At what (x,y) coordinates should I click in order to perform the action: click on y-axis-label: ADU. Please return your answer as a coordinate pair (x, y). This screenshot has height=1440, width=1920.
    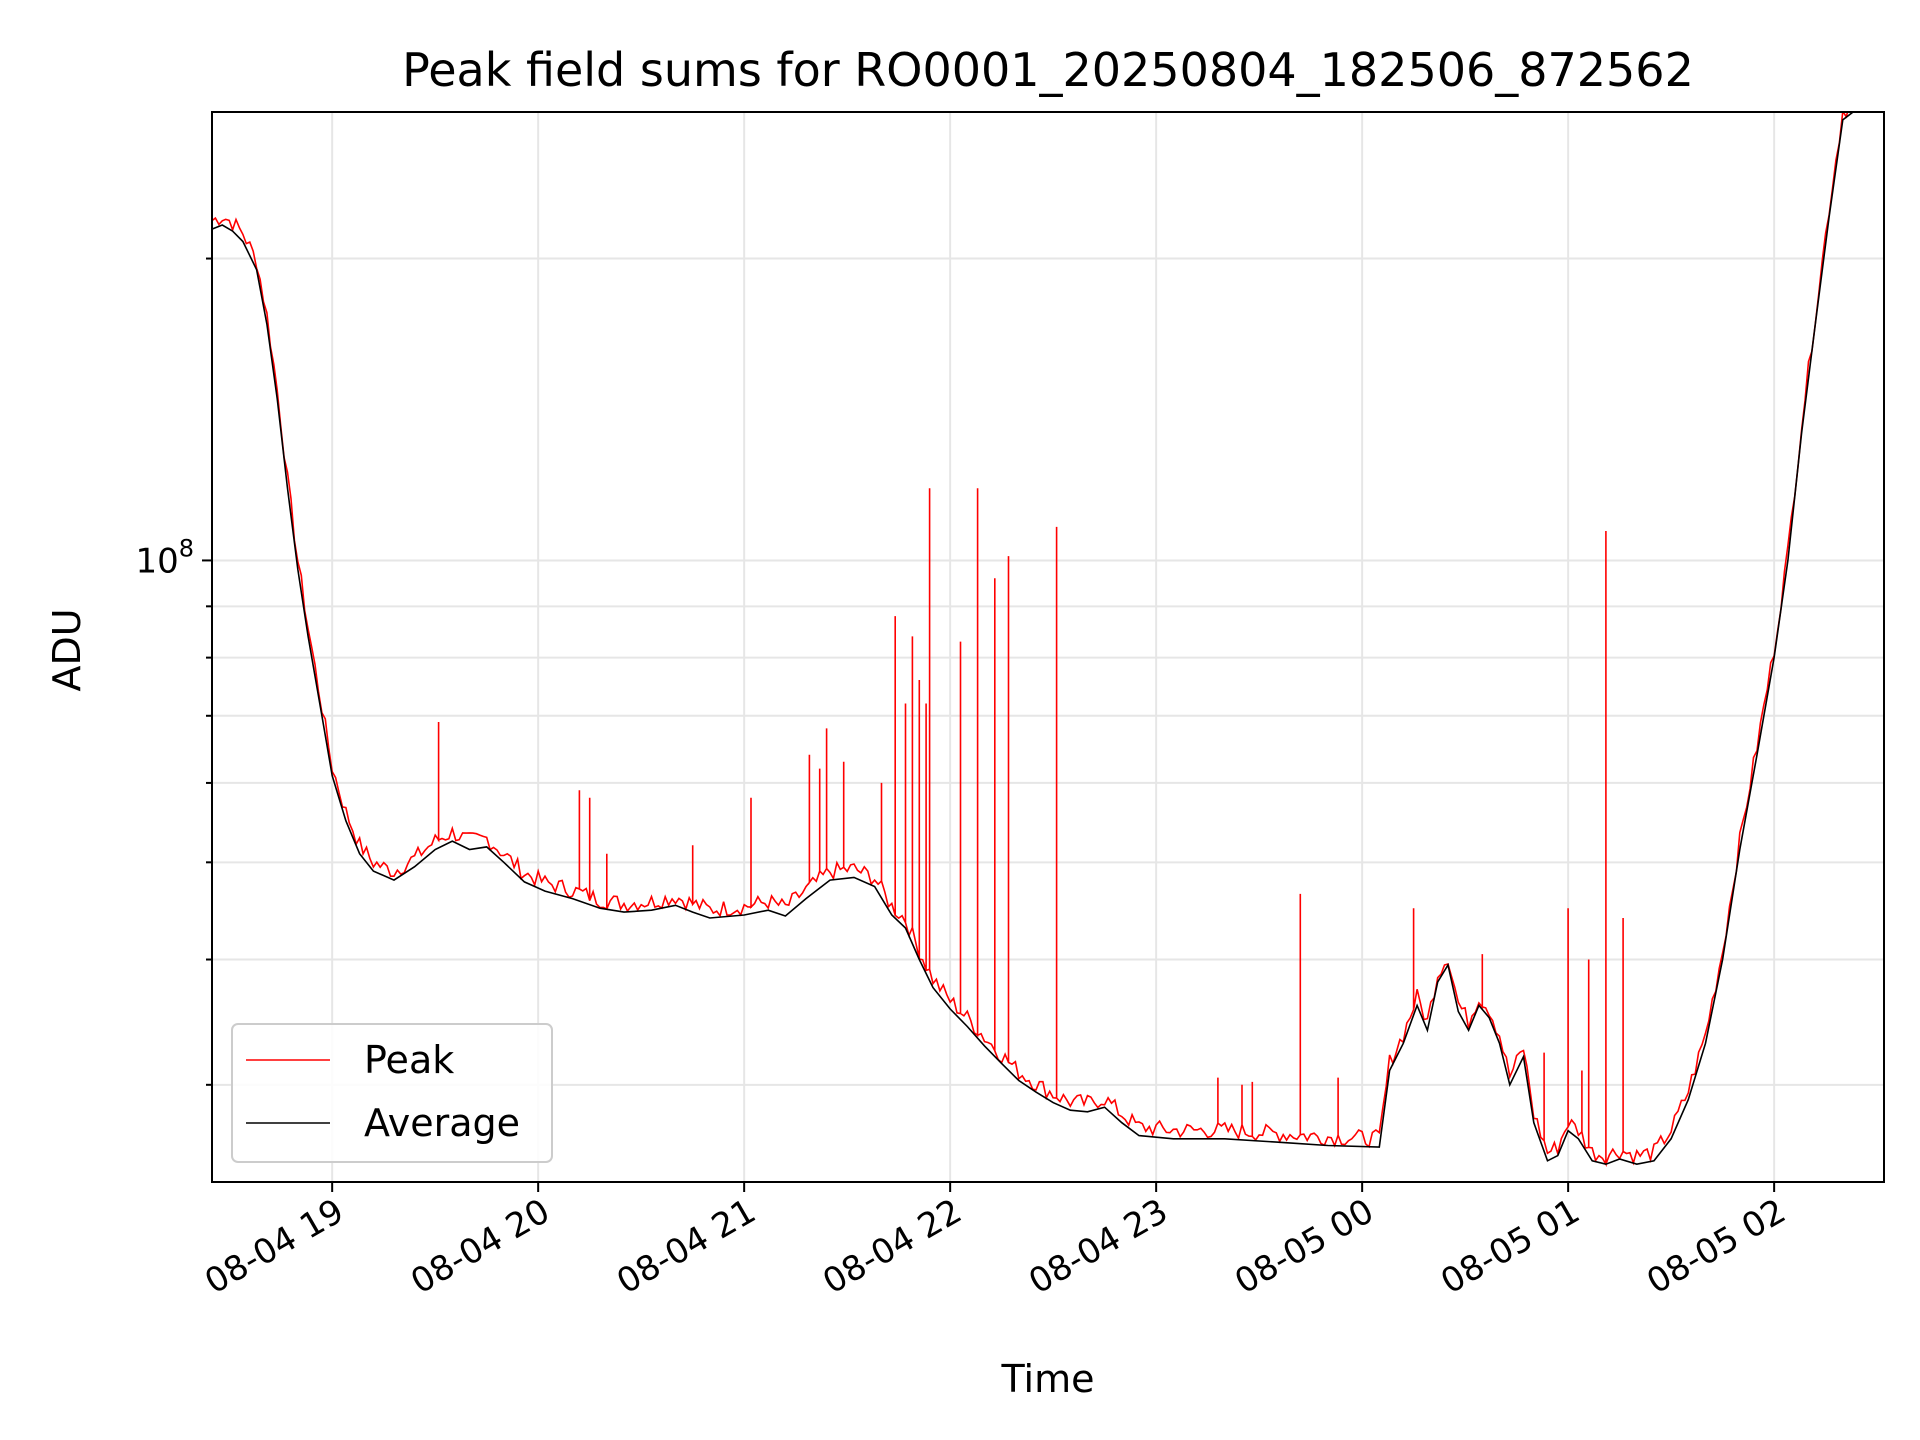
    Looking at the image, I should click on (67, 649).